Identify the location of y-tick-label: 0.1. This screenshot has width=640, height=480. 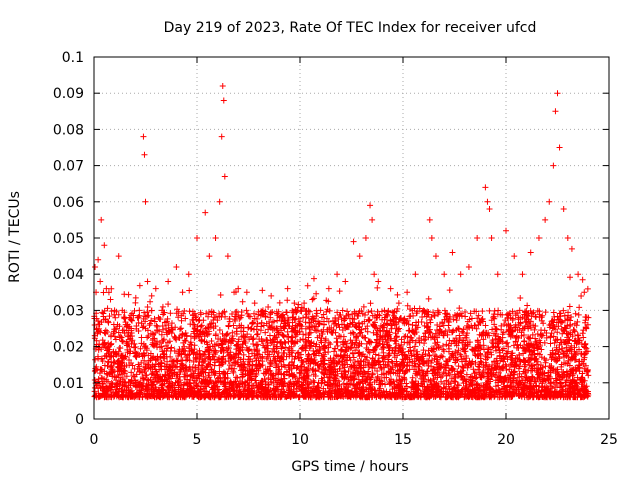
(73, 58).